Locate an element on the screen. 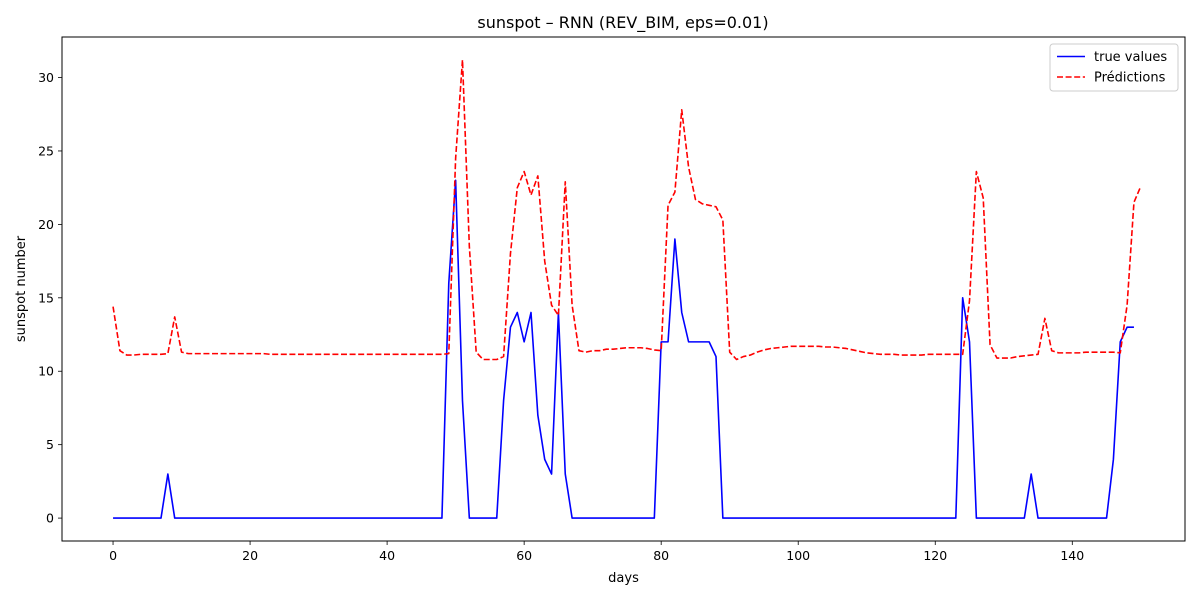 The width and height of the screenshot is (1200, 600). x-tick-label: 20 is located at coordinates (250, 555).